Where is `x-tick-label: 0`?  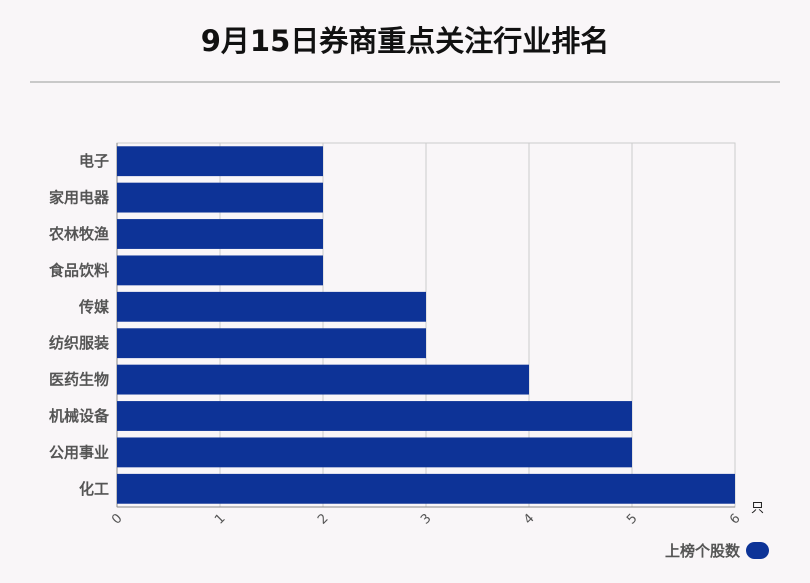 x-tick-label: 0 is located at coordinates (117, 519).